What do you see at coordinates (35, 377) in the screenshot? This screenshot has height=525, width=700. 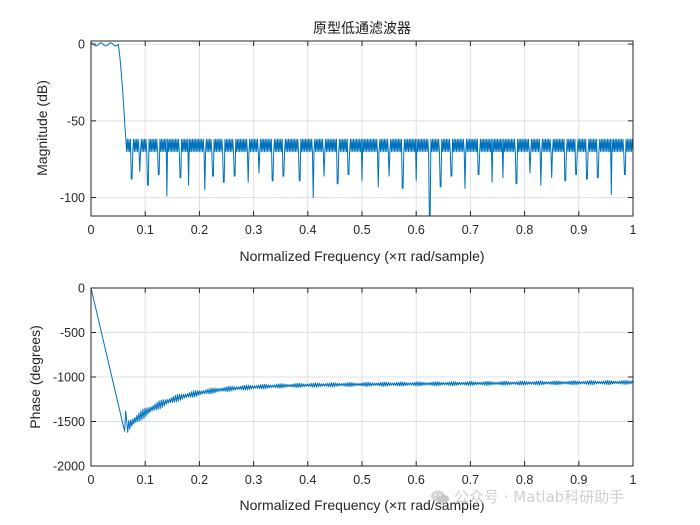 I see `y-axis-label: Phase (degrees)` at bounding box center [35, 377].